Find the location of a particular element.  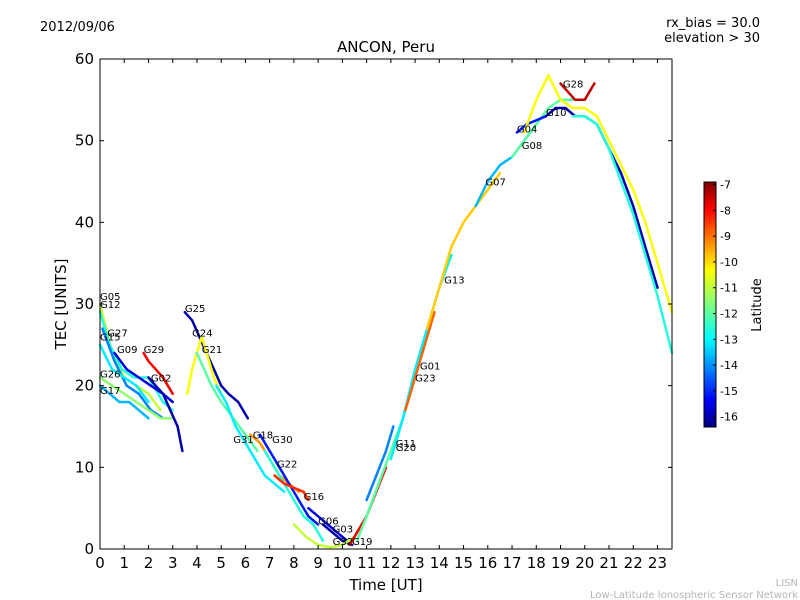

x-tick-label: 10 is located at coordinates (342, 563).